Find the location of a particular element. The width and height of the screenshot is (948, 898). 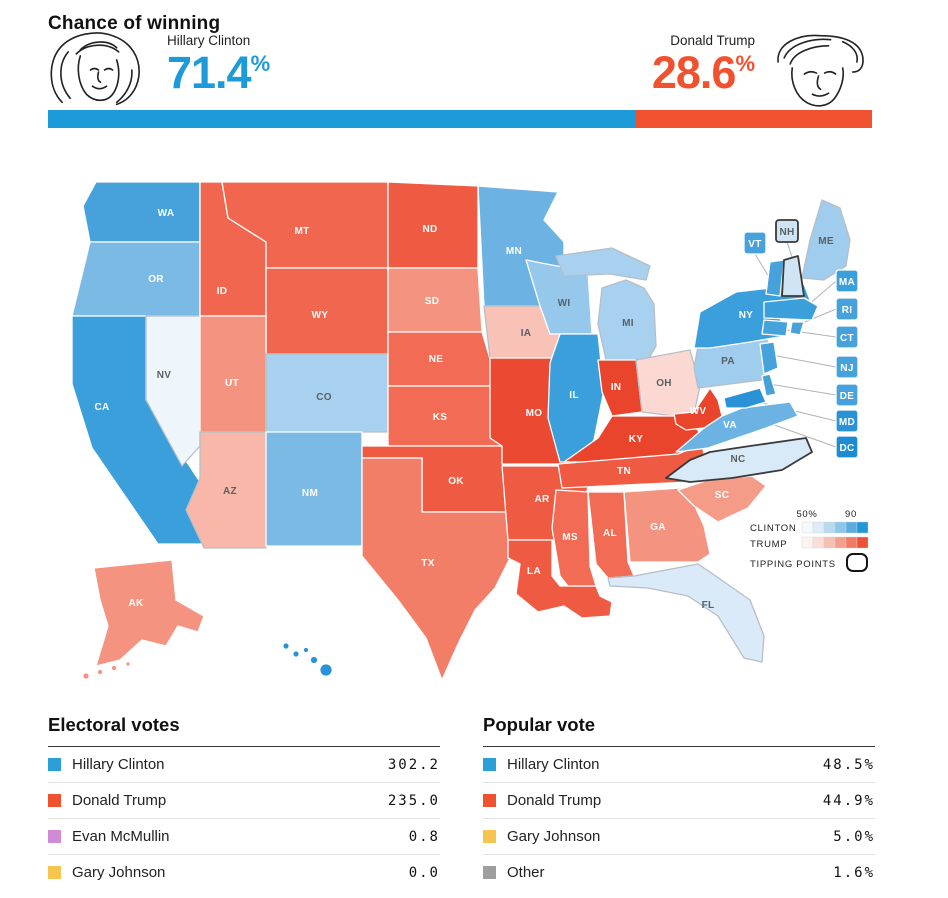

state-CO: CO is located at coordinates (327, 393).